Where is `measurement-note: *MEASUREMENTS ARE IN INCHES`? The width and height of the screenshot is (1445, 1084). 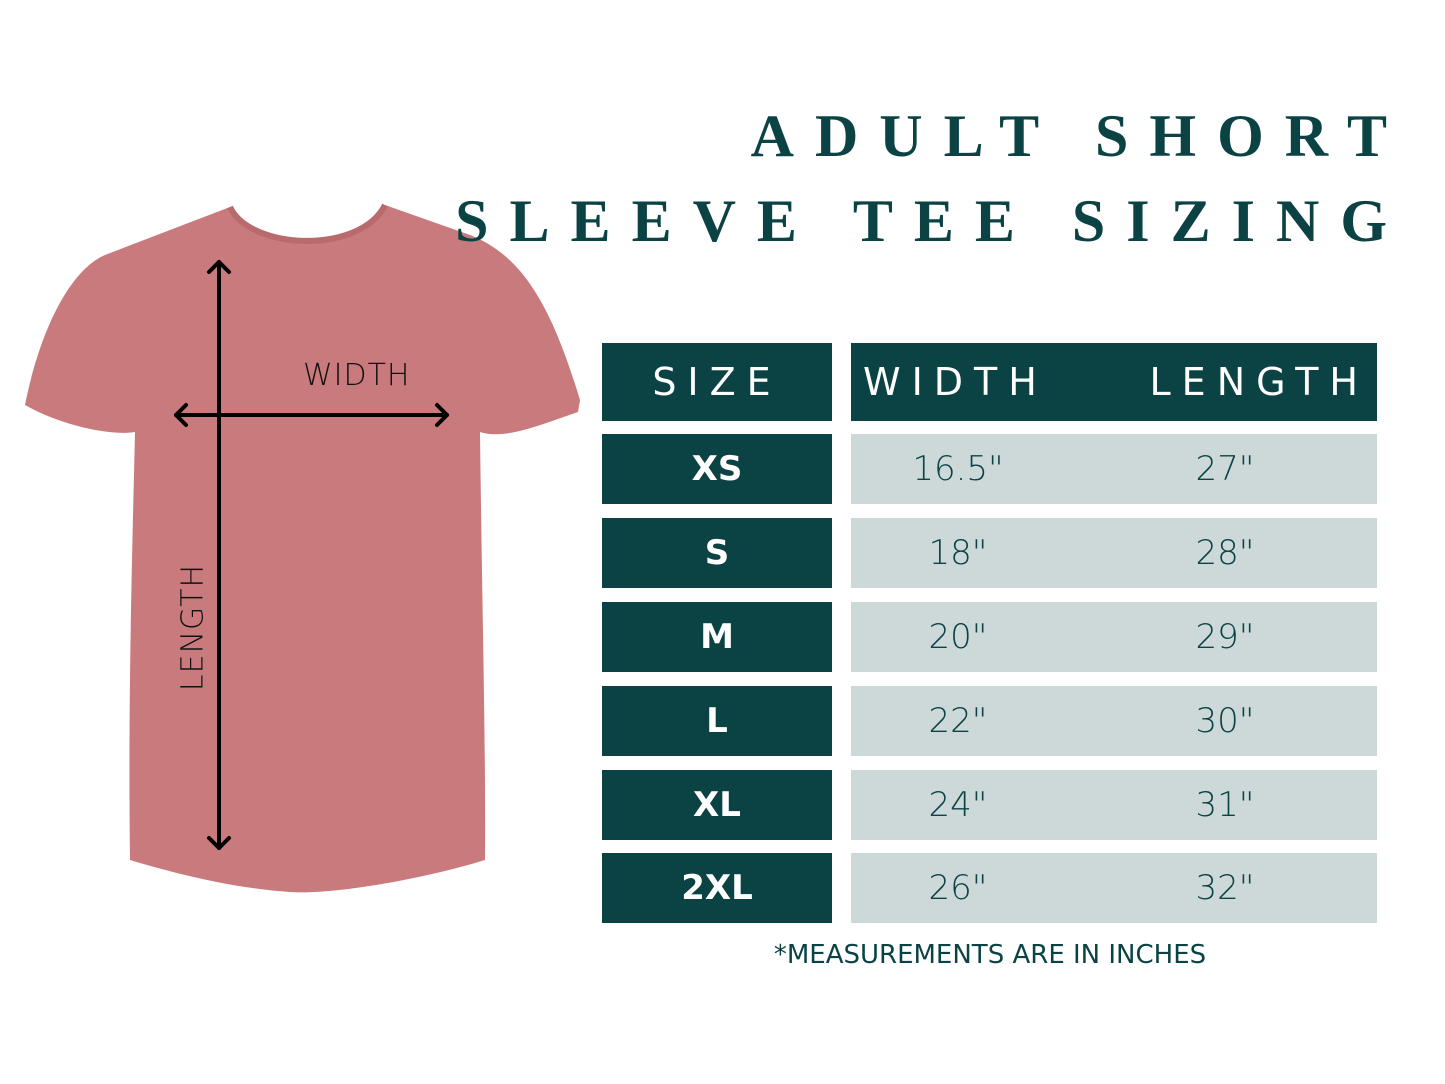 measurement-note: *MEASUREMENTS ARE IN INCHES is located at coordinates (990, 955).